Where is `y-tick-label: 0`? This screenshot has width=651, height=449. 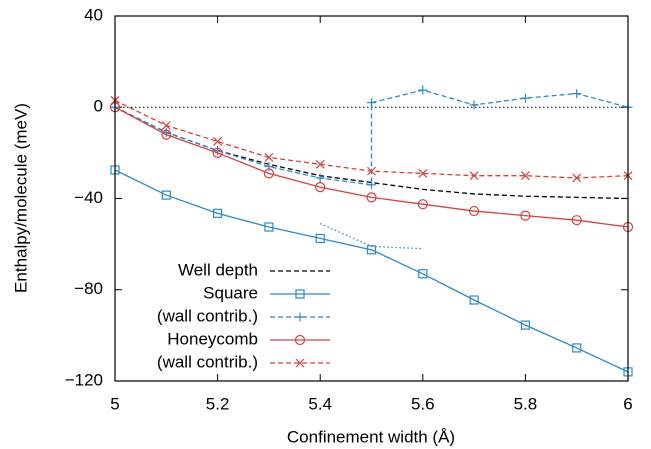
y-tick-label: 0 is located at coordinates (98, 106).